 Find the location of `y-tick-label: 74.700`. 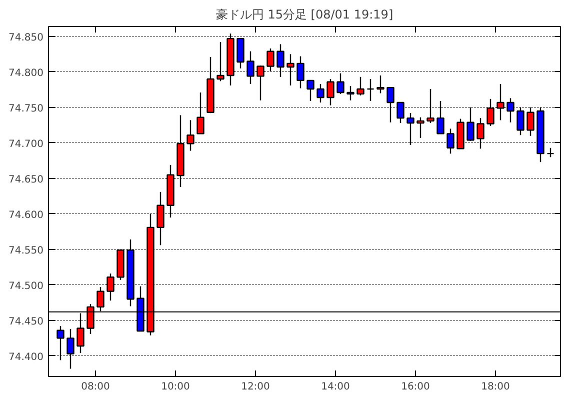

y-tick-label: 74.700 is located at coordinates (26, 144).